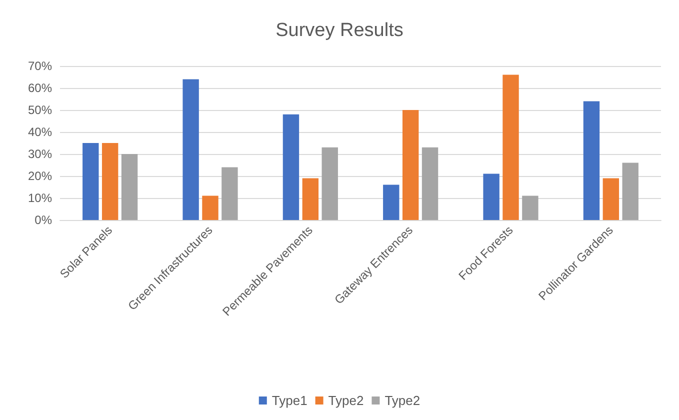 This screenshot has height=420, width=679. What do you see at coordinates (40, 88) in the screenshot?
I see `y-tick-label: 60%` at bounding box center [40, 88].